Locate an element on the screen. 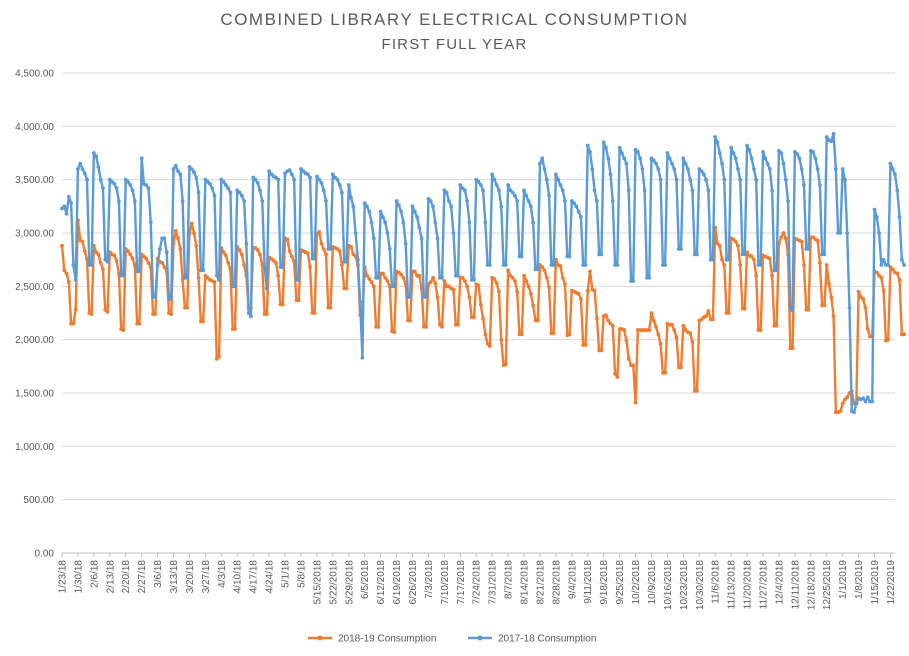 This screenshot has height=656, width=909. x-tick-label: 1/8/2019 is located at coordinates (859, 579).